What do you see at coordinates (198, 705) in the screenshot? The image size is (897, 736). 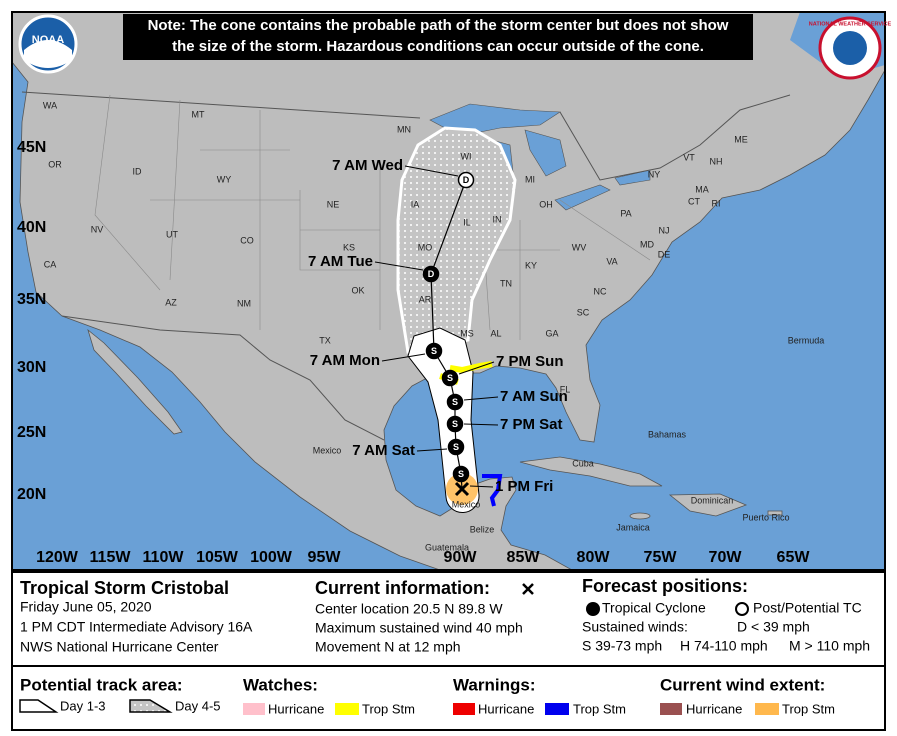 I see `legend-label: Day 4-5` at bounding box center [198, 705].